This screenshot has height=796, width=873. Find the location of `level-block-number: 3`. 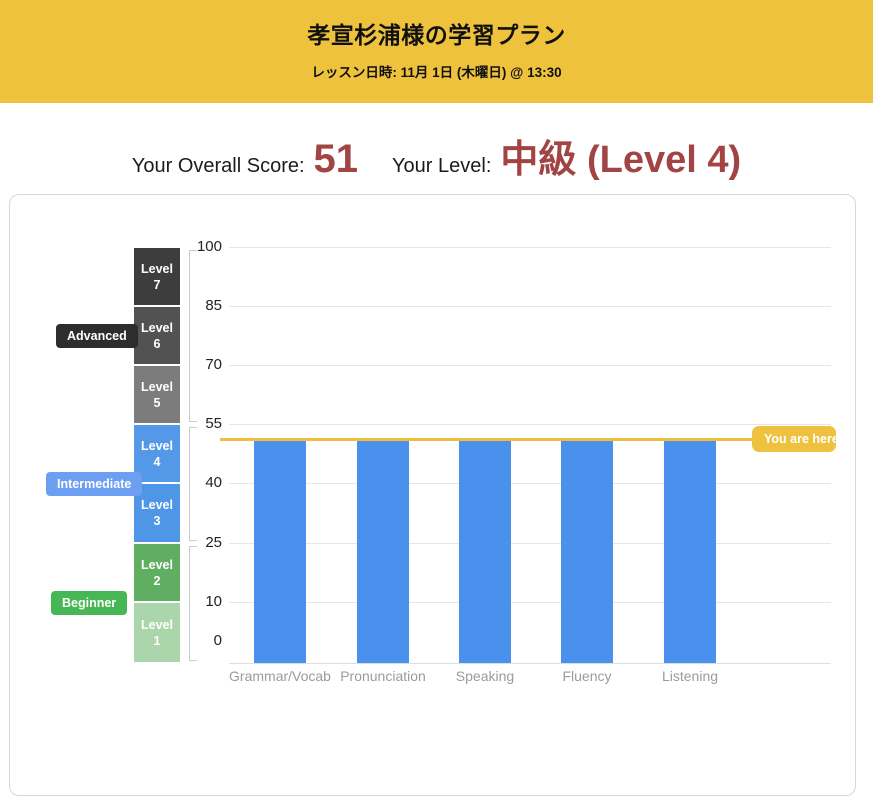

level-block-number: 3 is located at coordinates (157, 521).